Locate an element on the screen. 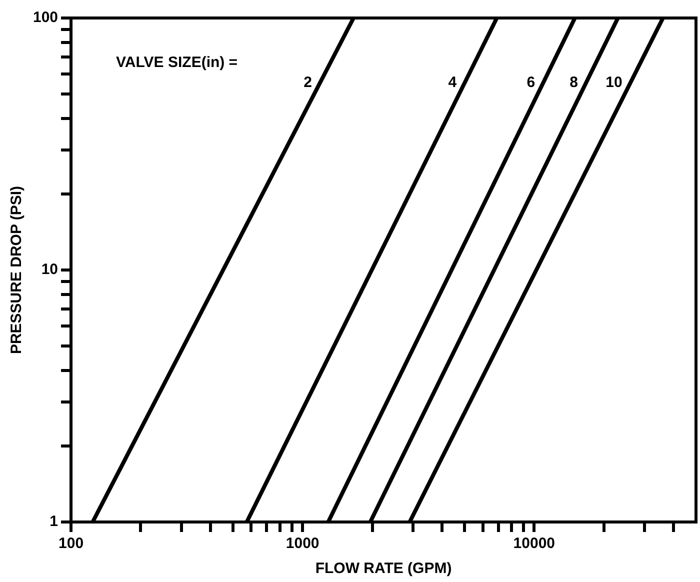 The image size is (700, 582). legend-title: VALVE SIZE(in) = is located at coordinates (177, 63).